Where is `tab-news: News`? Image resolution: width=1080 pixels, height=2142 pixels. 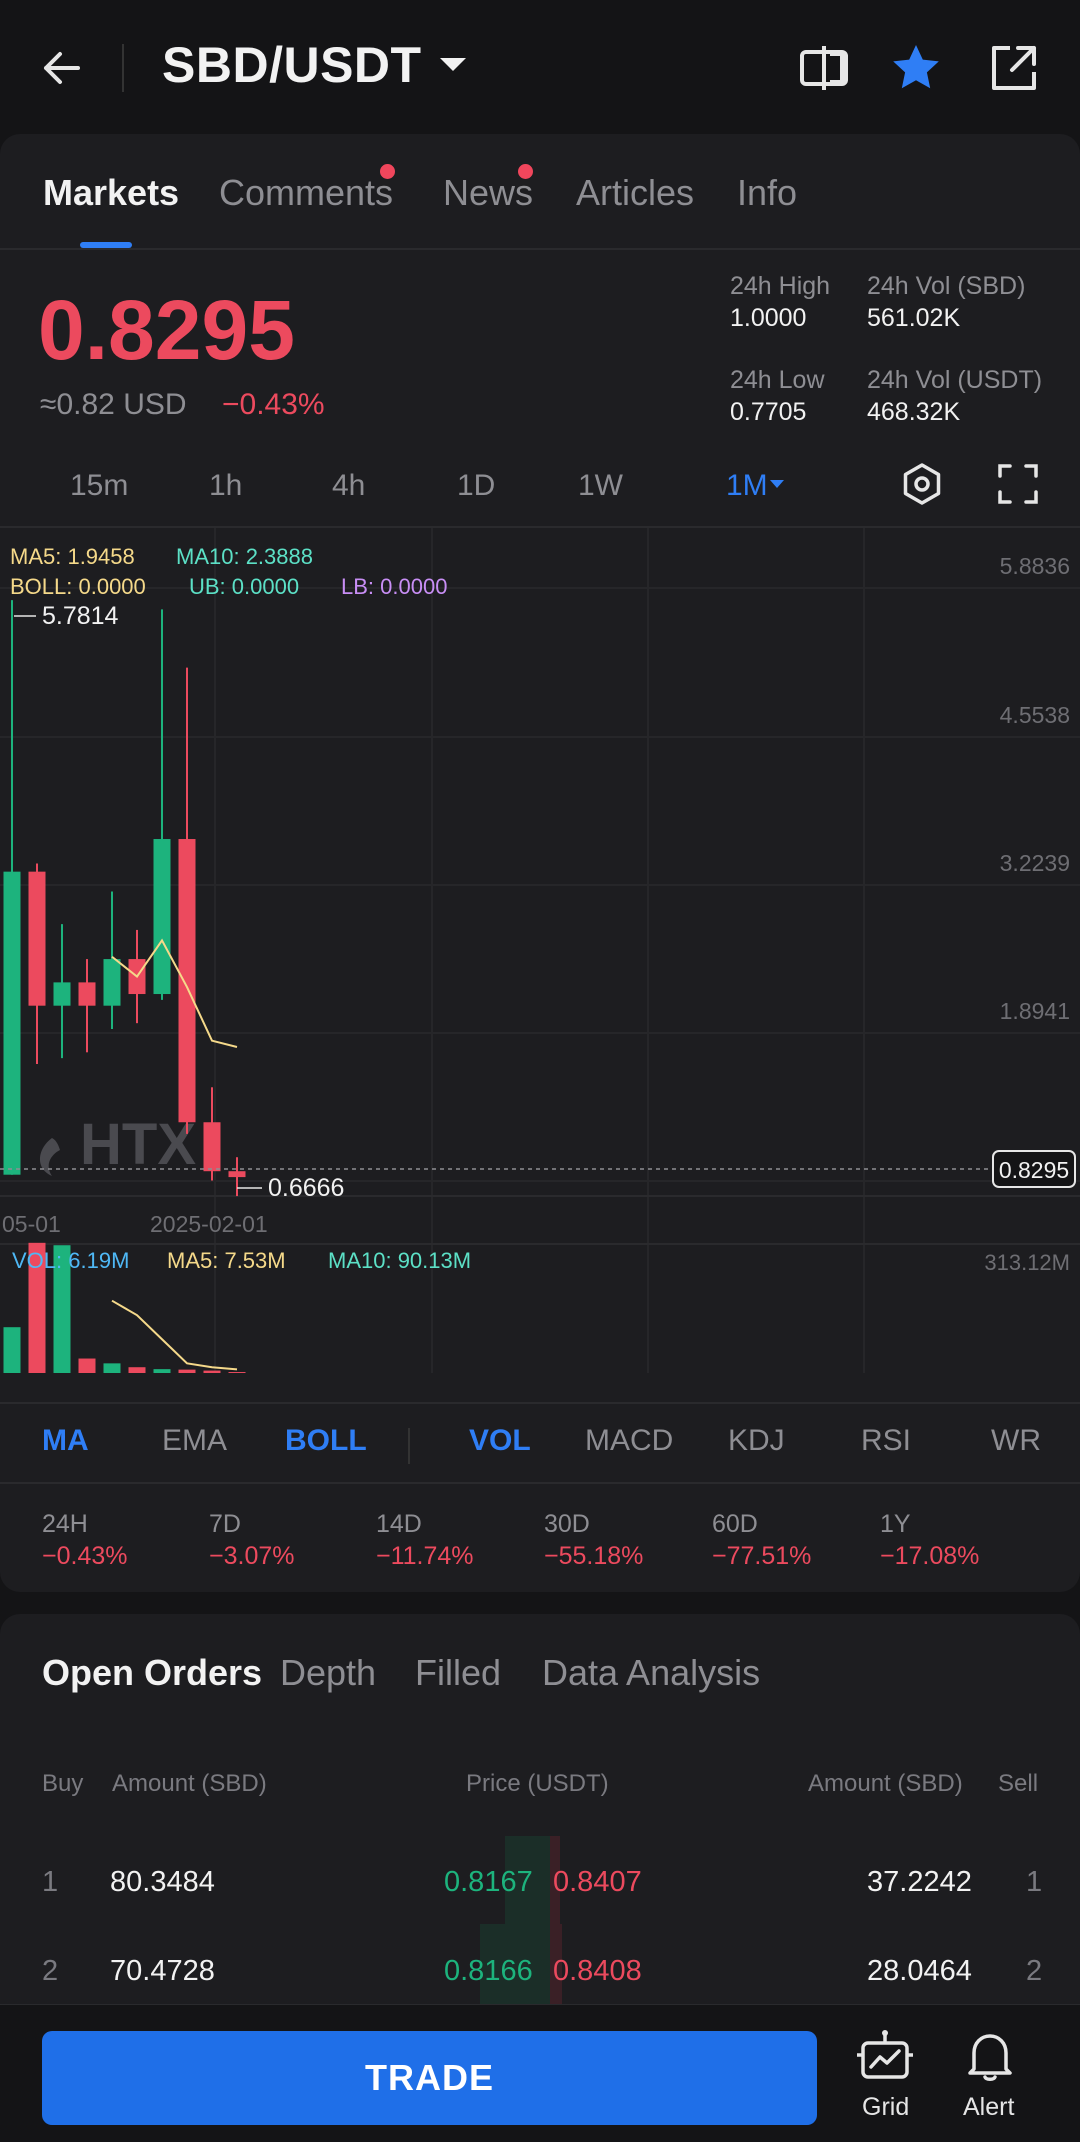
tab-news: News is located at coordinates (488, 192).